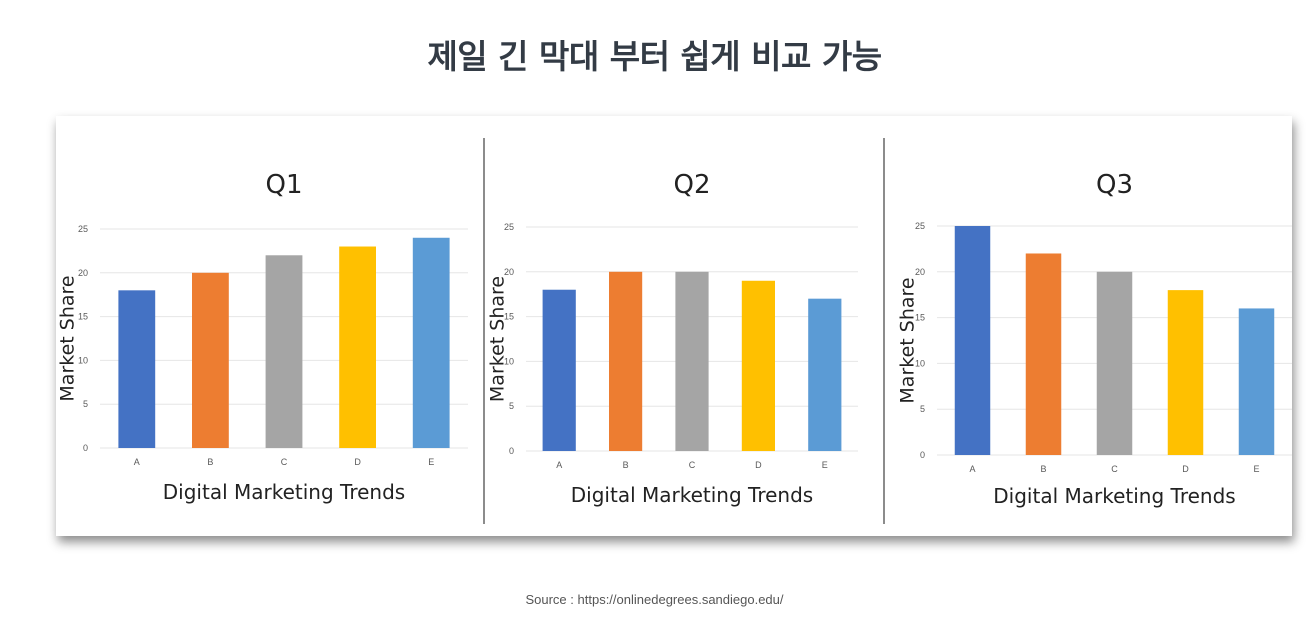 Image resolution: width=1309 pixels, height=618 pixels. Describe the element at coordinates (691, 185) in the screenshot. I see `chart-title: Q2` at that location.